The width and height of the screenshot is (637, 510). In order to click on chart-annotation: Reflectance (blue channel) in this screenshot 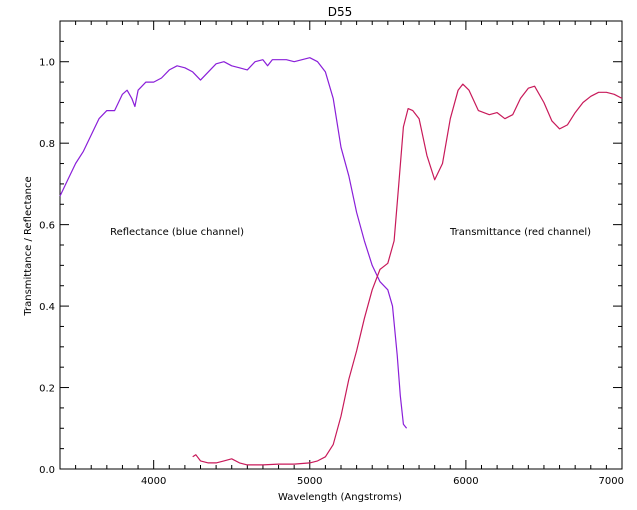, I will do `click(177, 232)`.